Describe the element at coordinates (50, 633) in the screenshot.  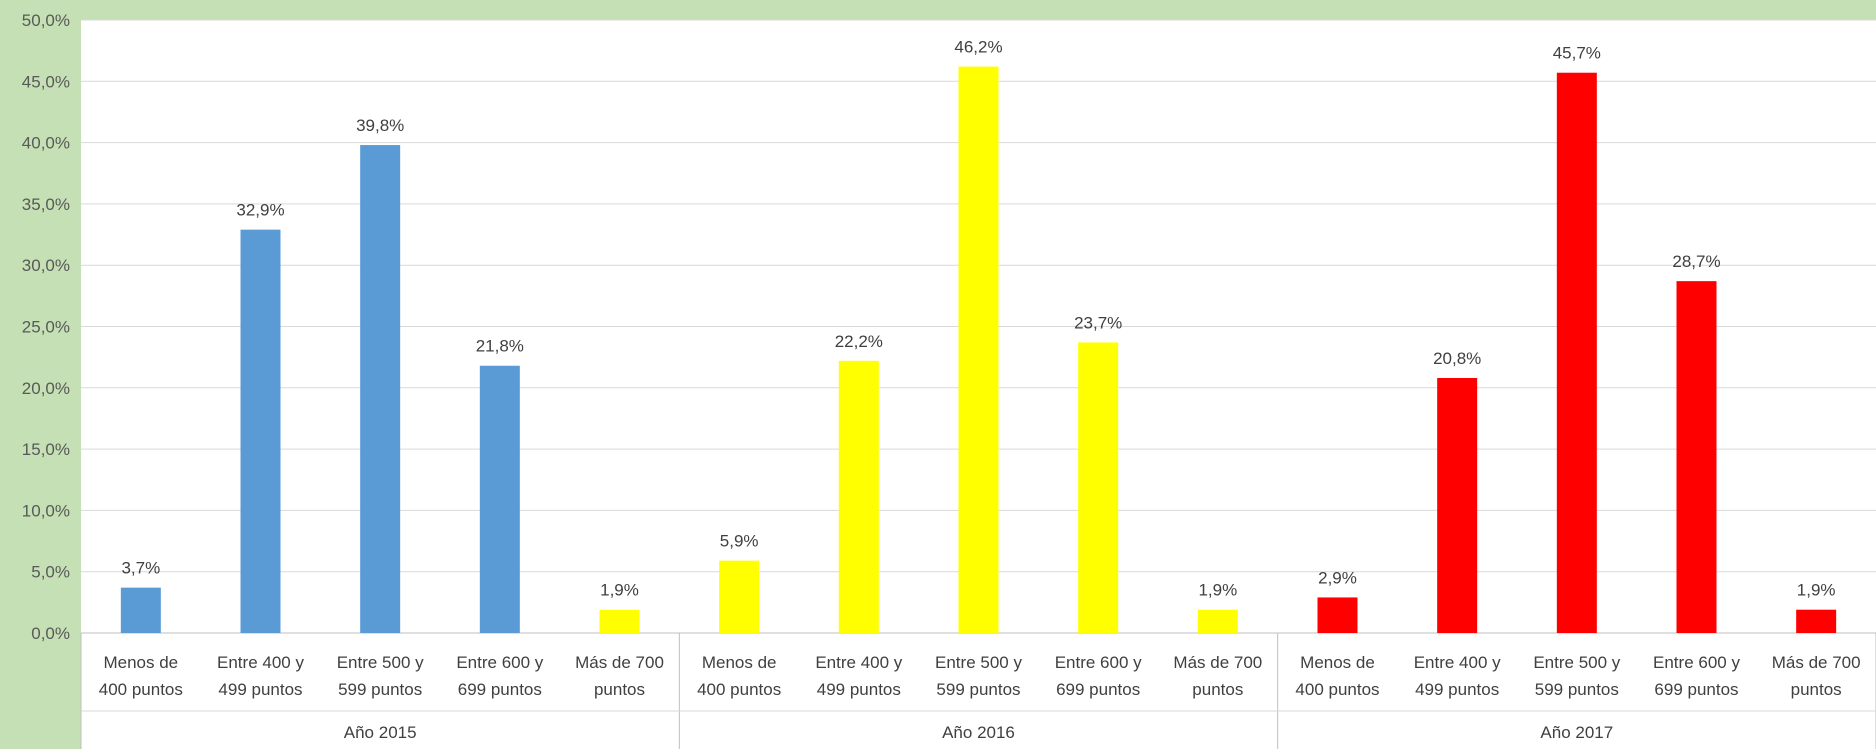
I see `y-tick-label: 0,0%` at that location.